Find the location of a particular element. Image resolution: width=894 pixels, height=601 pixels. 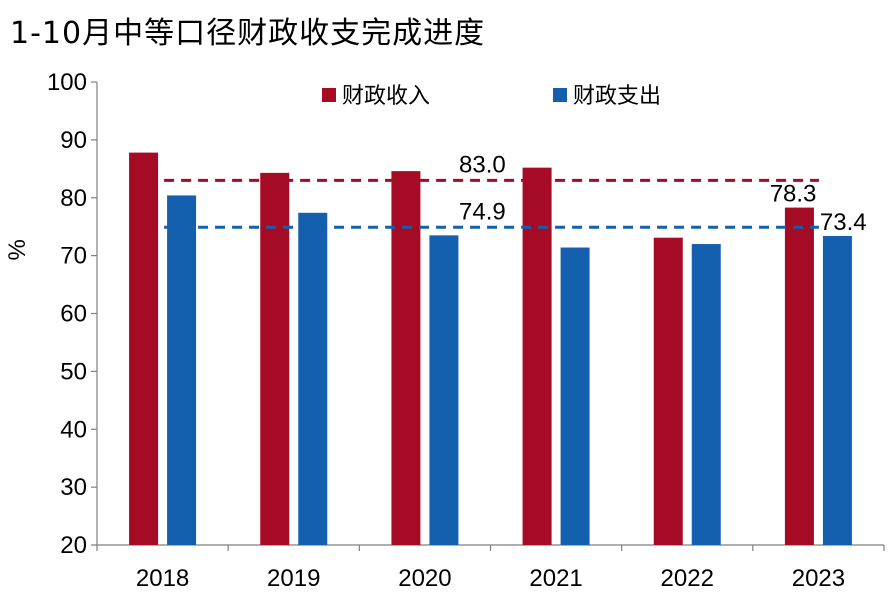

x-tick-label: 2019 is located at coordinates (293, 578).